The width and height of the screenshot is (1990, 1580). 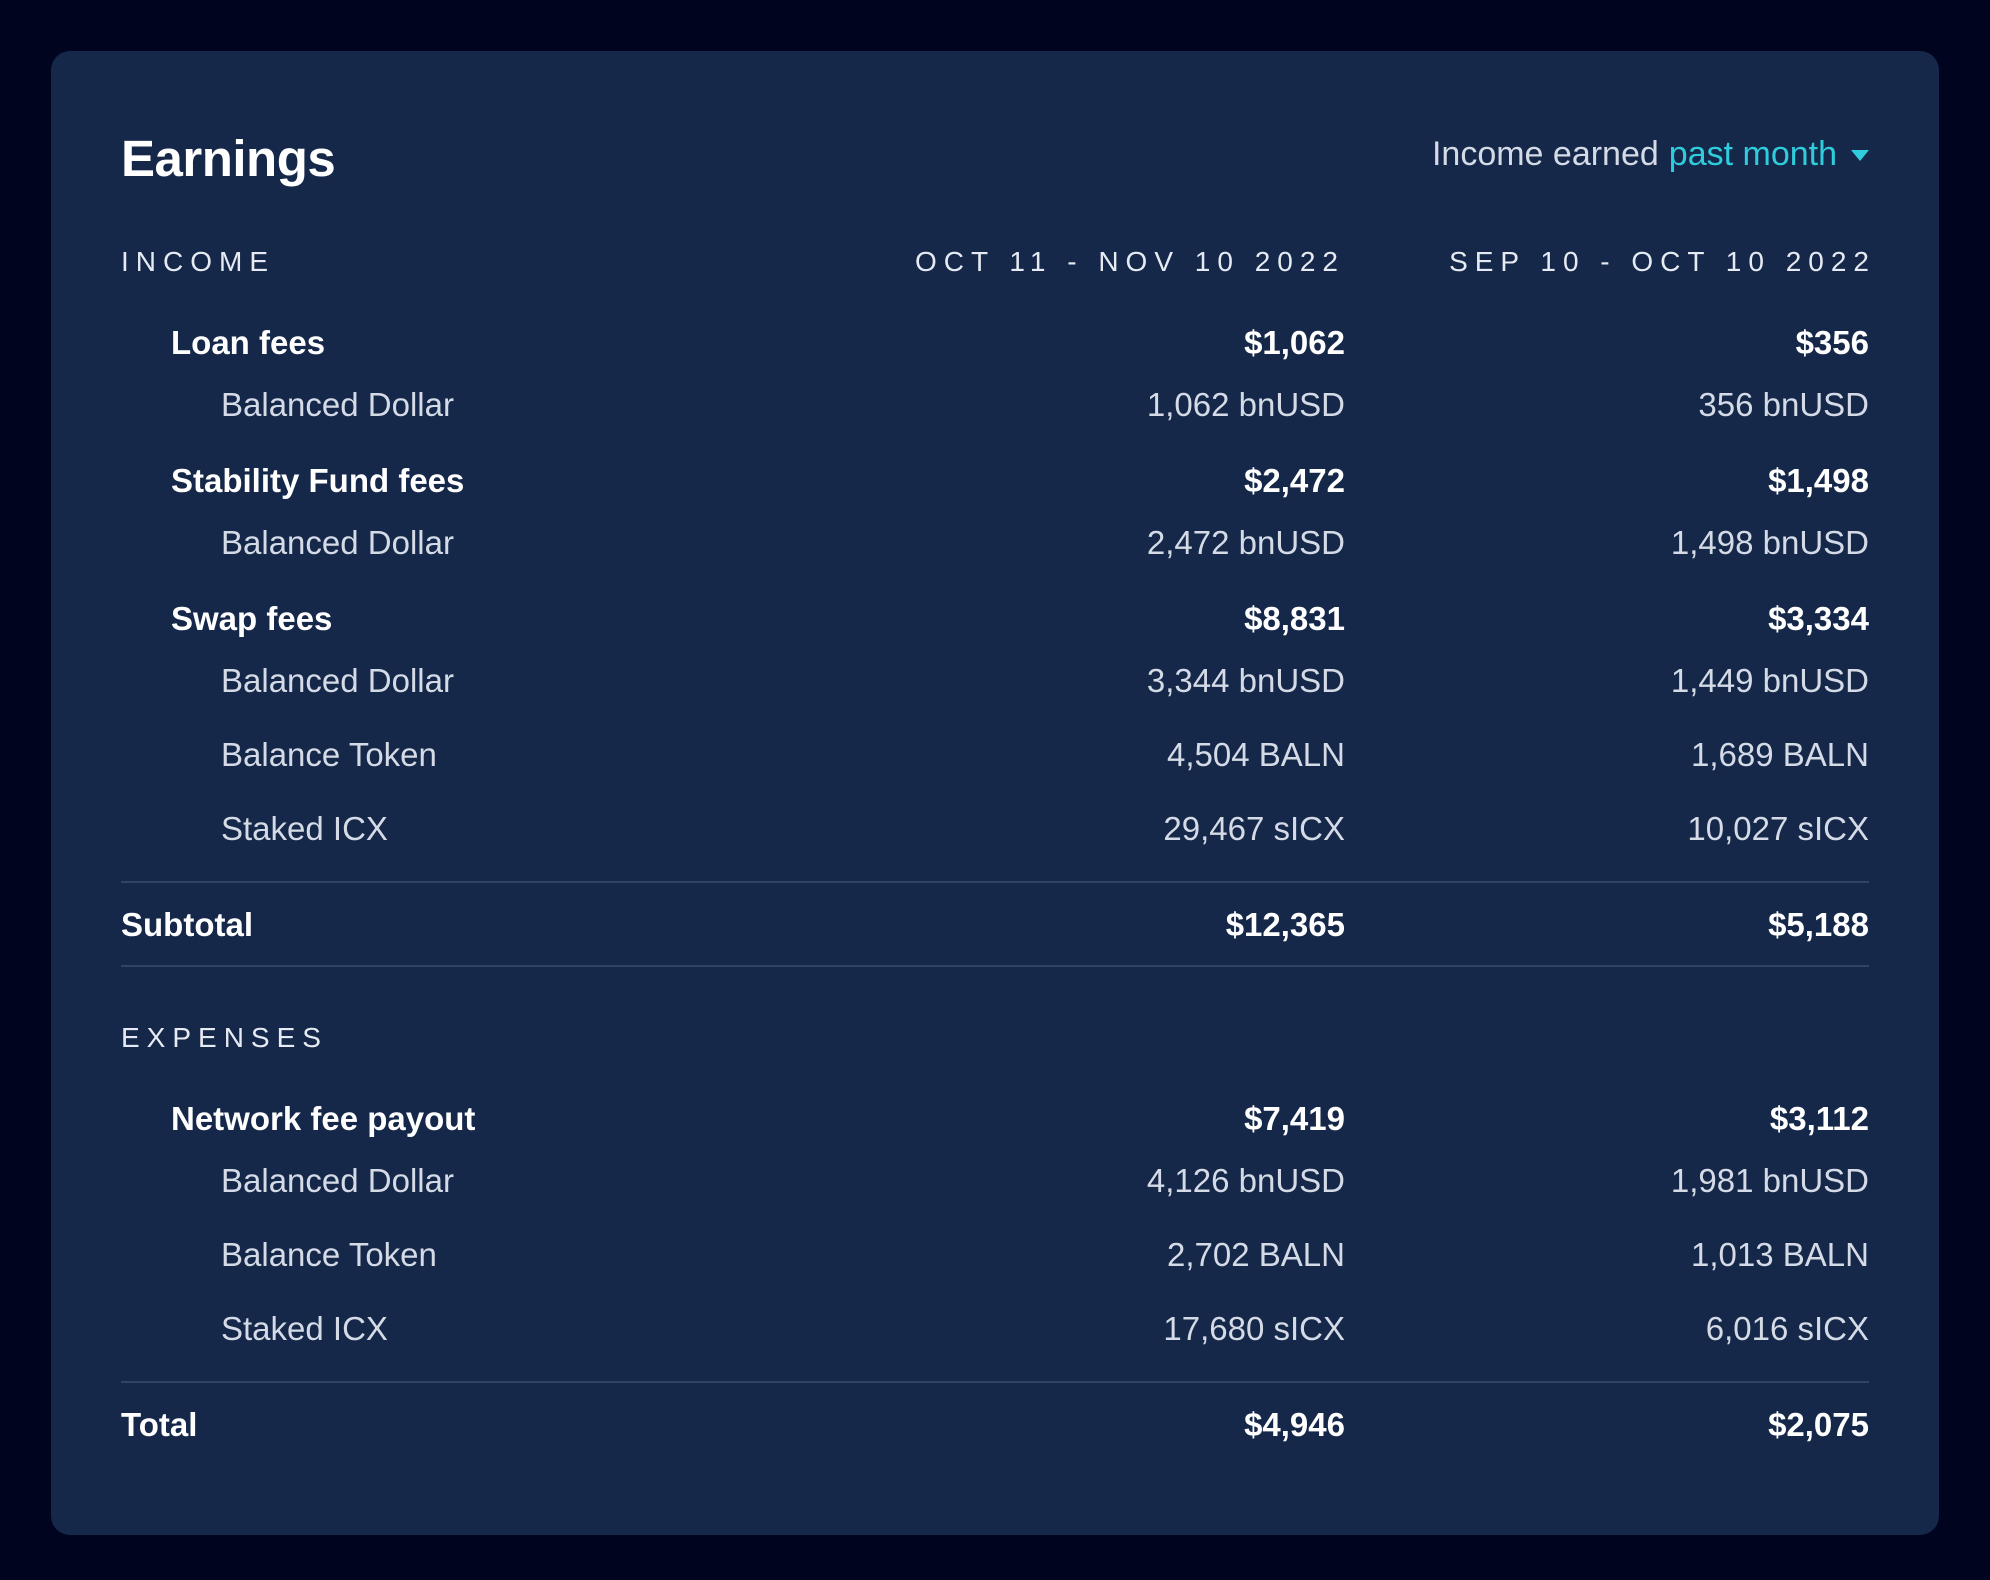 I want to click on item-previous-value: 6,016 sICX, so click(x=1787, y=1328).